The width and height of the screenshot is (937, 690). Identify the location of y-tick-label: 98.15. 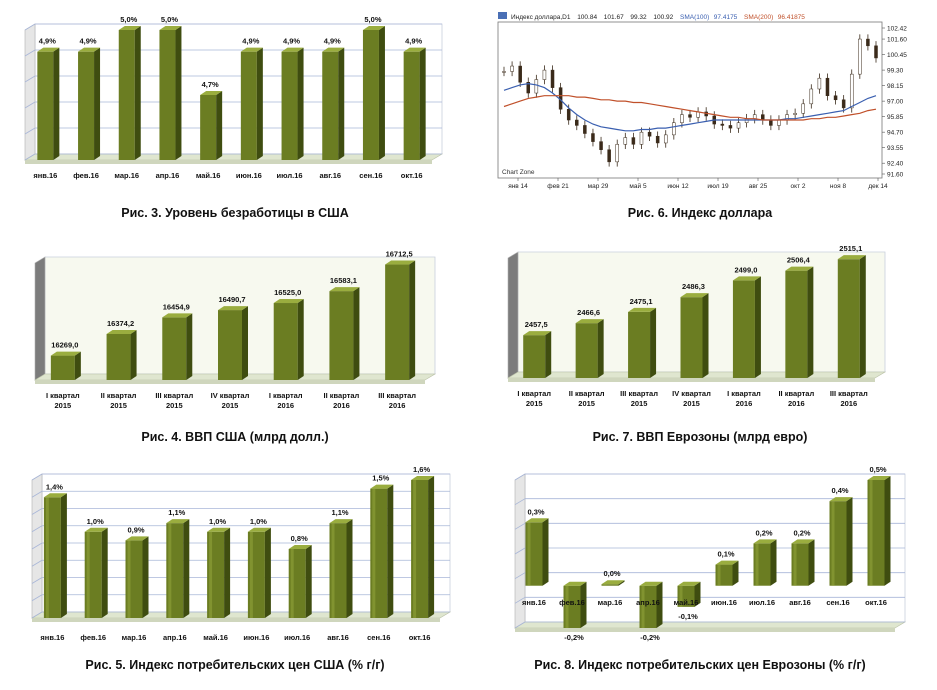
(895, 86).